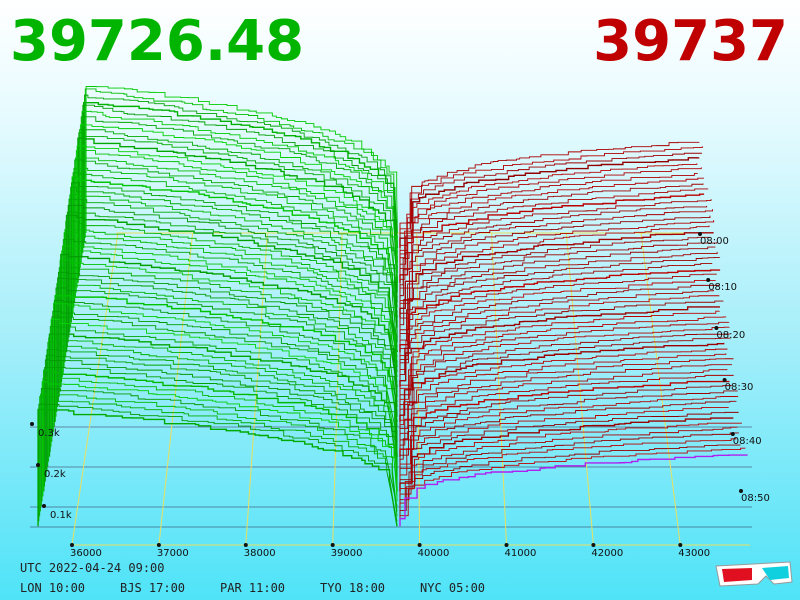  What do you see at coordinates (61, 515) in the screenshot?
I see `volume-label: 0.1k` at bounding box center [61, 515].